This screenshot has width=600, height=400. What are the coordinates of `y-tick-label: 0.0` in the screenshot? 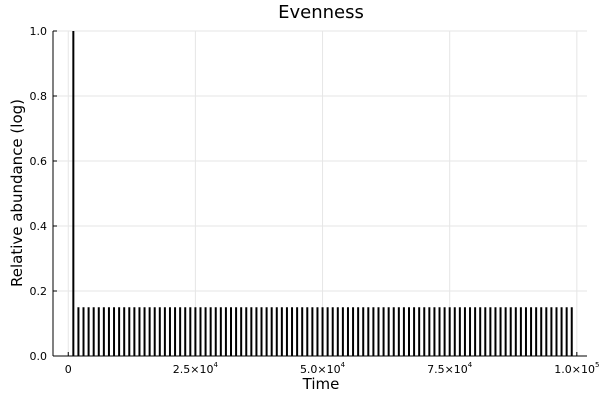 It's located at (39, 356).